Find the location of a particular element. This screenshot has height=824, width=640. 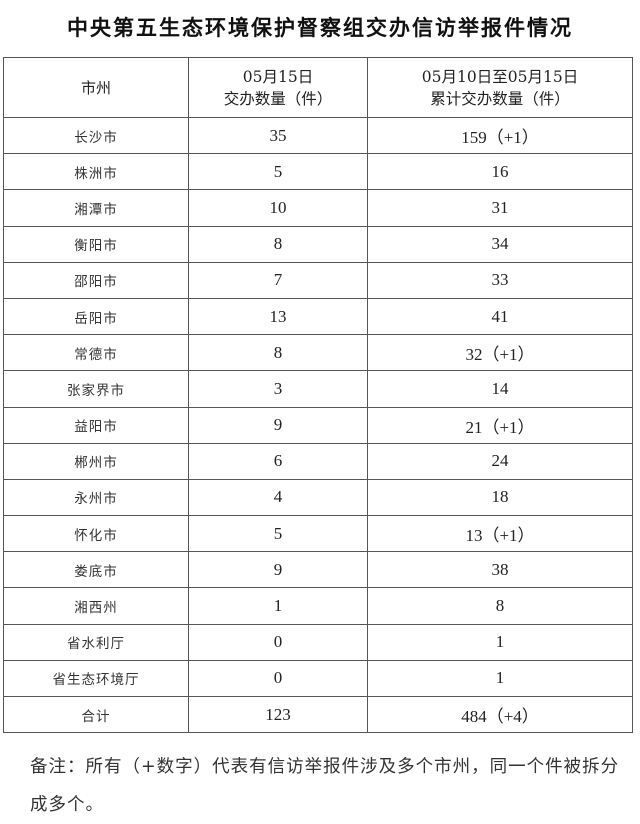

cell-cumulative-count: 33 is located at coordinates (500, 280).